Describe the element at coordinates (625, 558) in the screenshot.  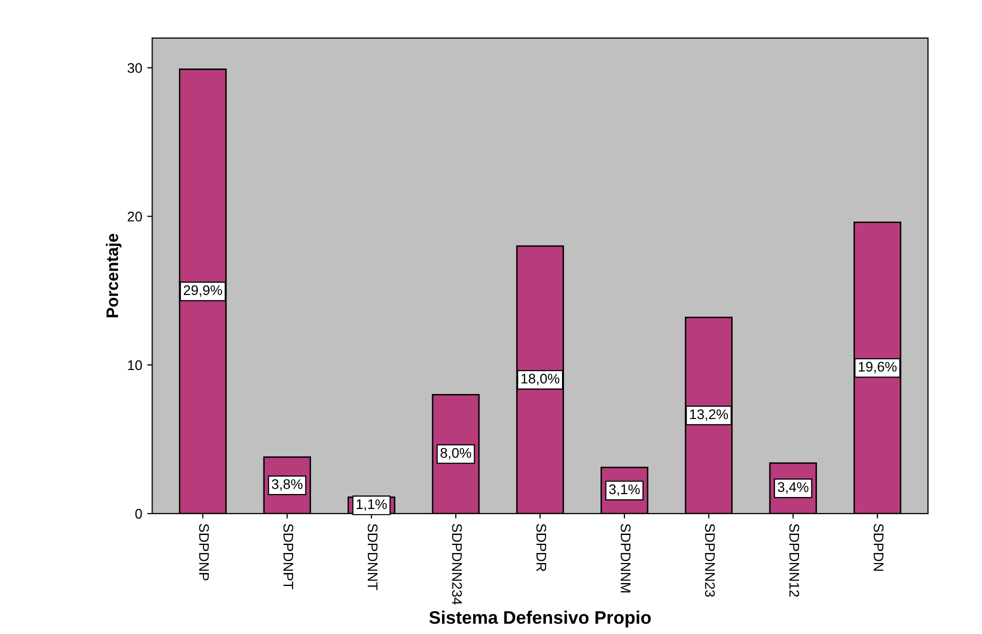
I see `x-tick-label: SDPDNNM` at that location.